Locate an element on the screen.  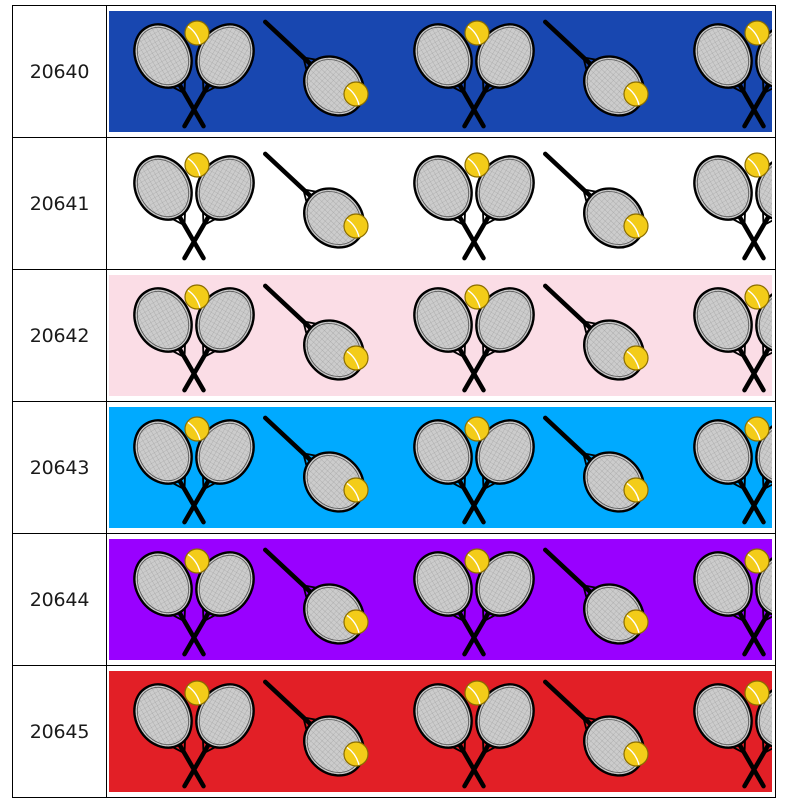
product-code: 20644 is located at coordinates (59, 599).